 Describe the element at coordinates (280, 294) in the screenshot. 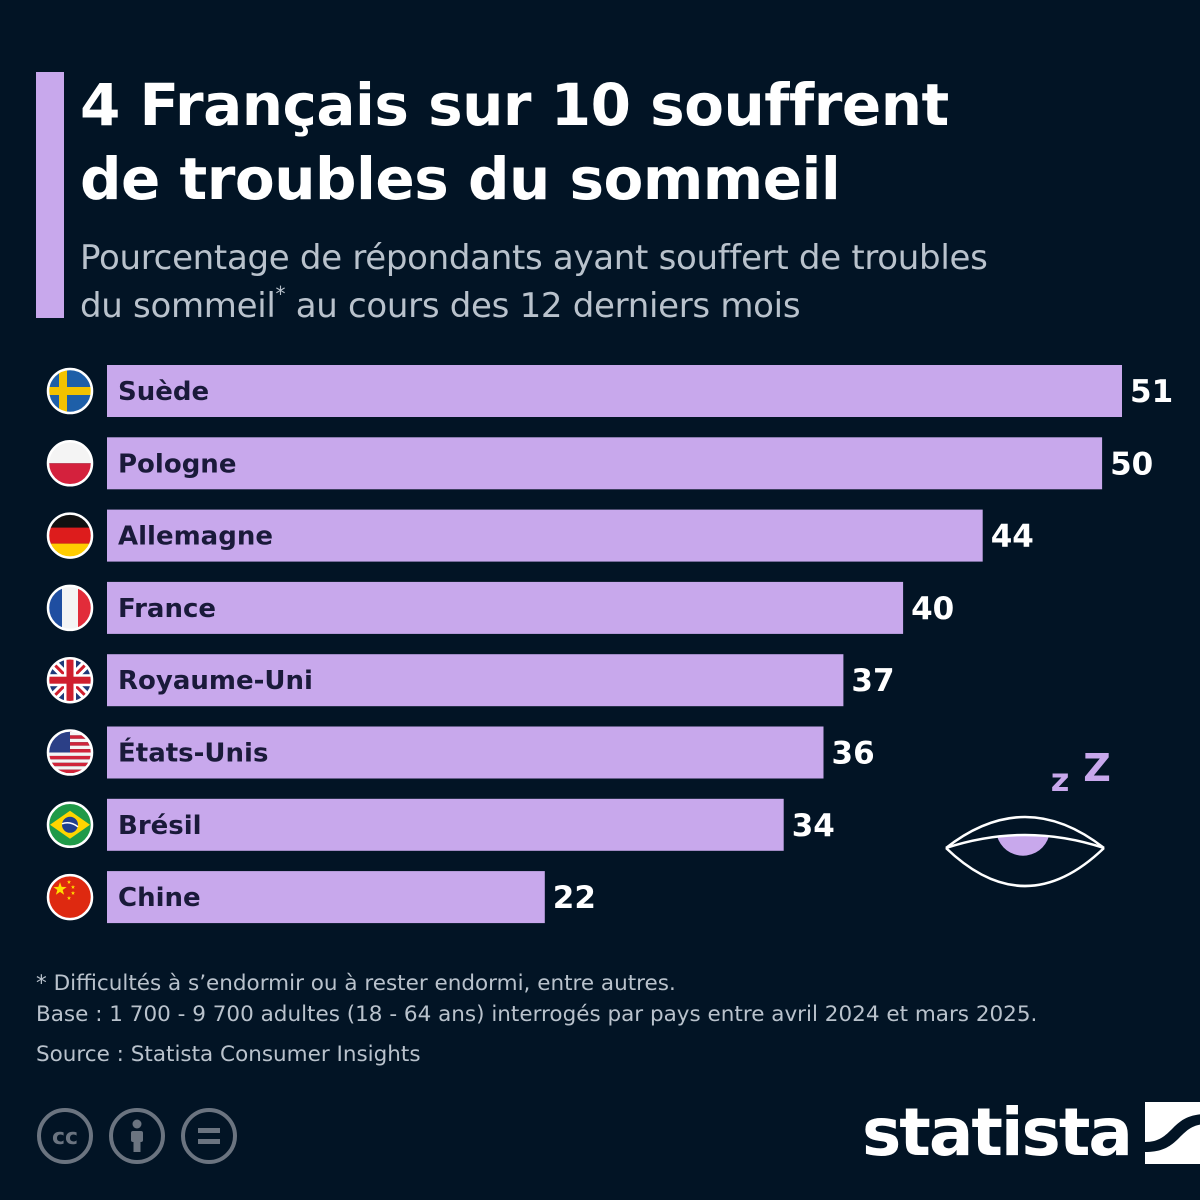

I see `subtitle-footnote-mark: *` at that location.